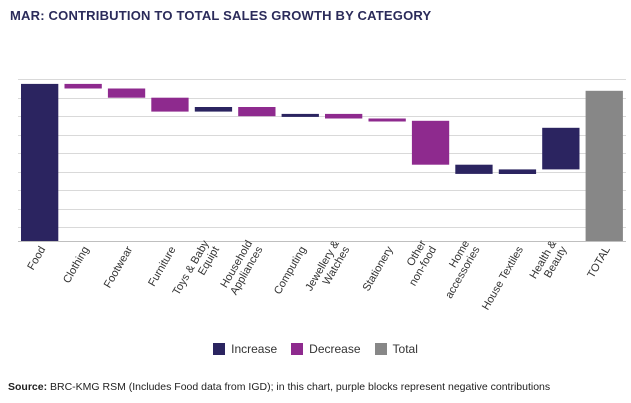  What do you see at coordinates (297, 349) in the screenshot?
I see `legend-swatch-decrease` at bounding box center [297, 349].